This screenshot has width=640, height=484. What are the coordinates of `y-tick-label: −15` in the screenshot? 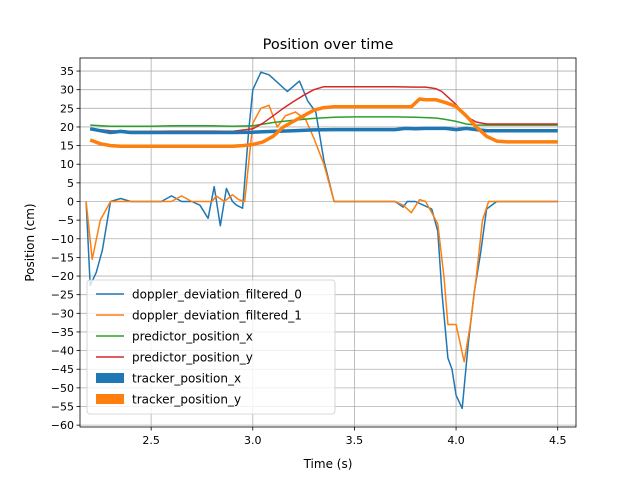 It's located at (62, 257).